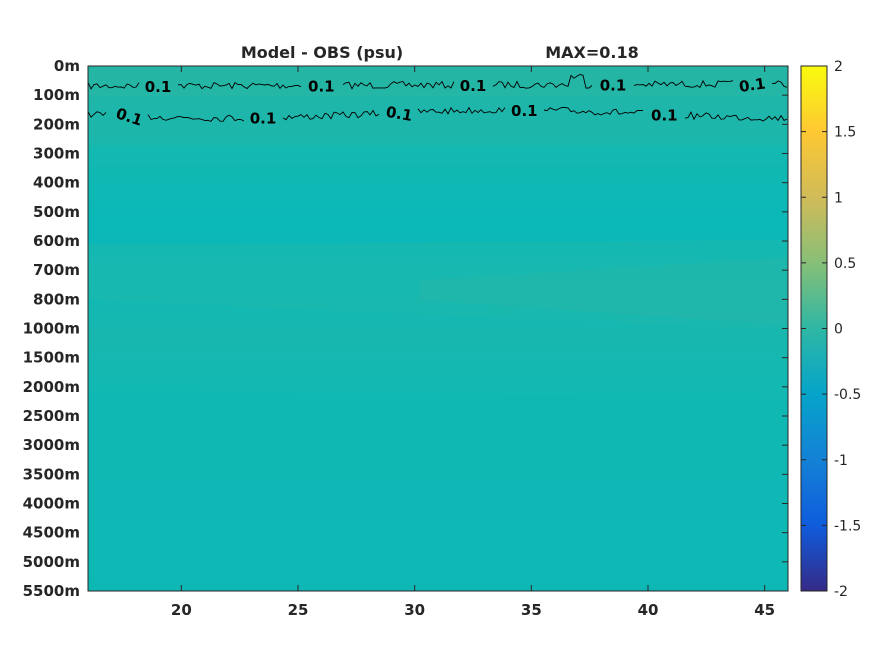 The image size is (875, 656). I want to click on y-tick-label: 3000m, so click(51, 445).